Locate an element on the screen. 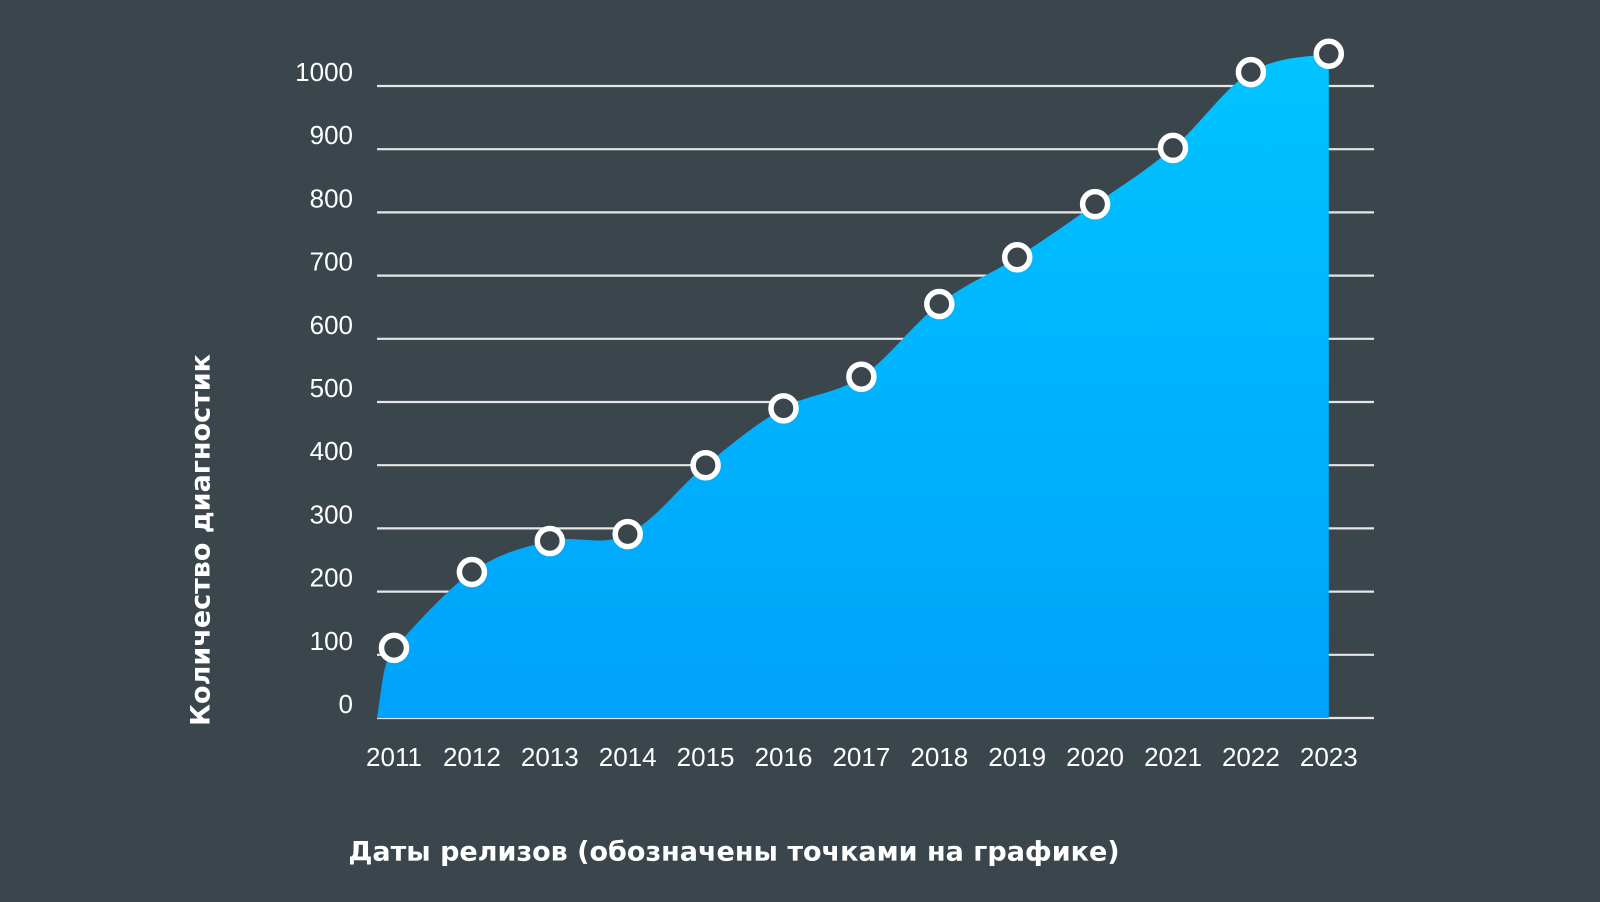 This screenshot has height=902, width=1600. x-tick-label: 2014 is located at coordinates (628, 757).